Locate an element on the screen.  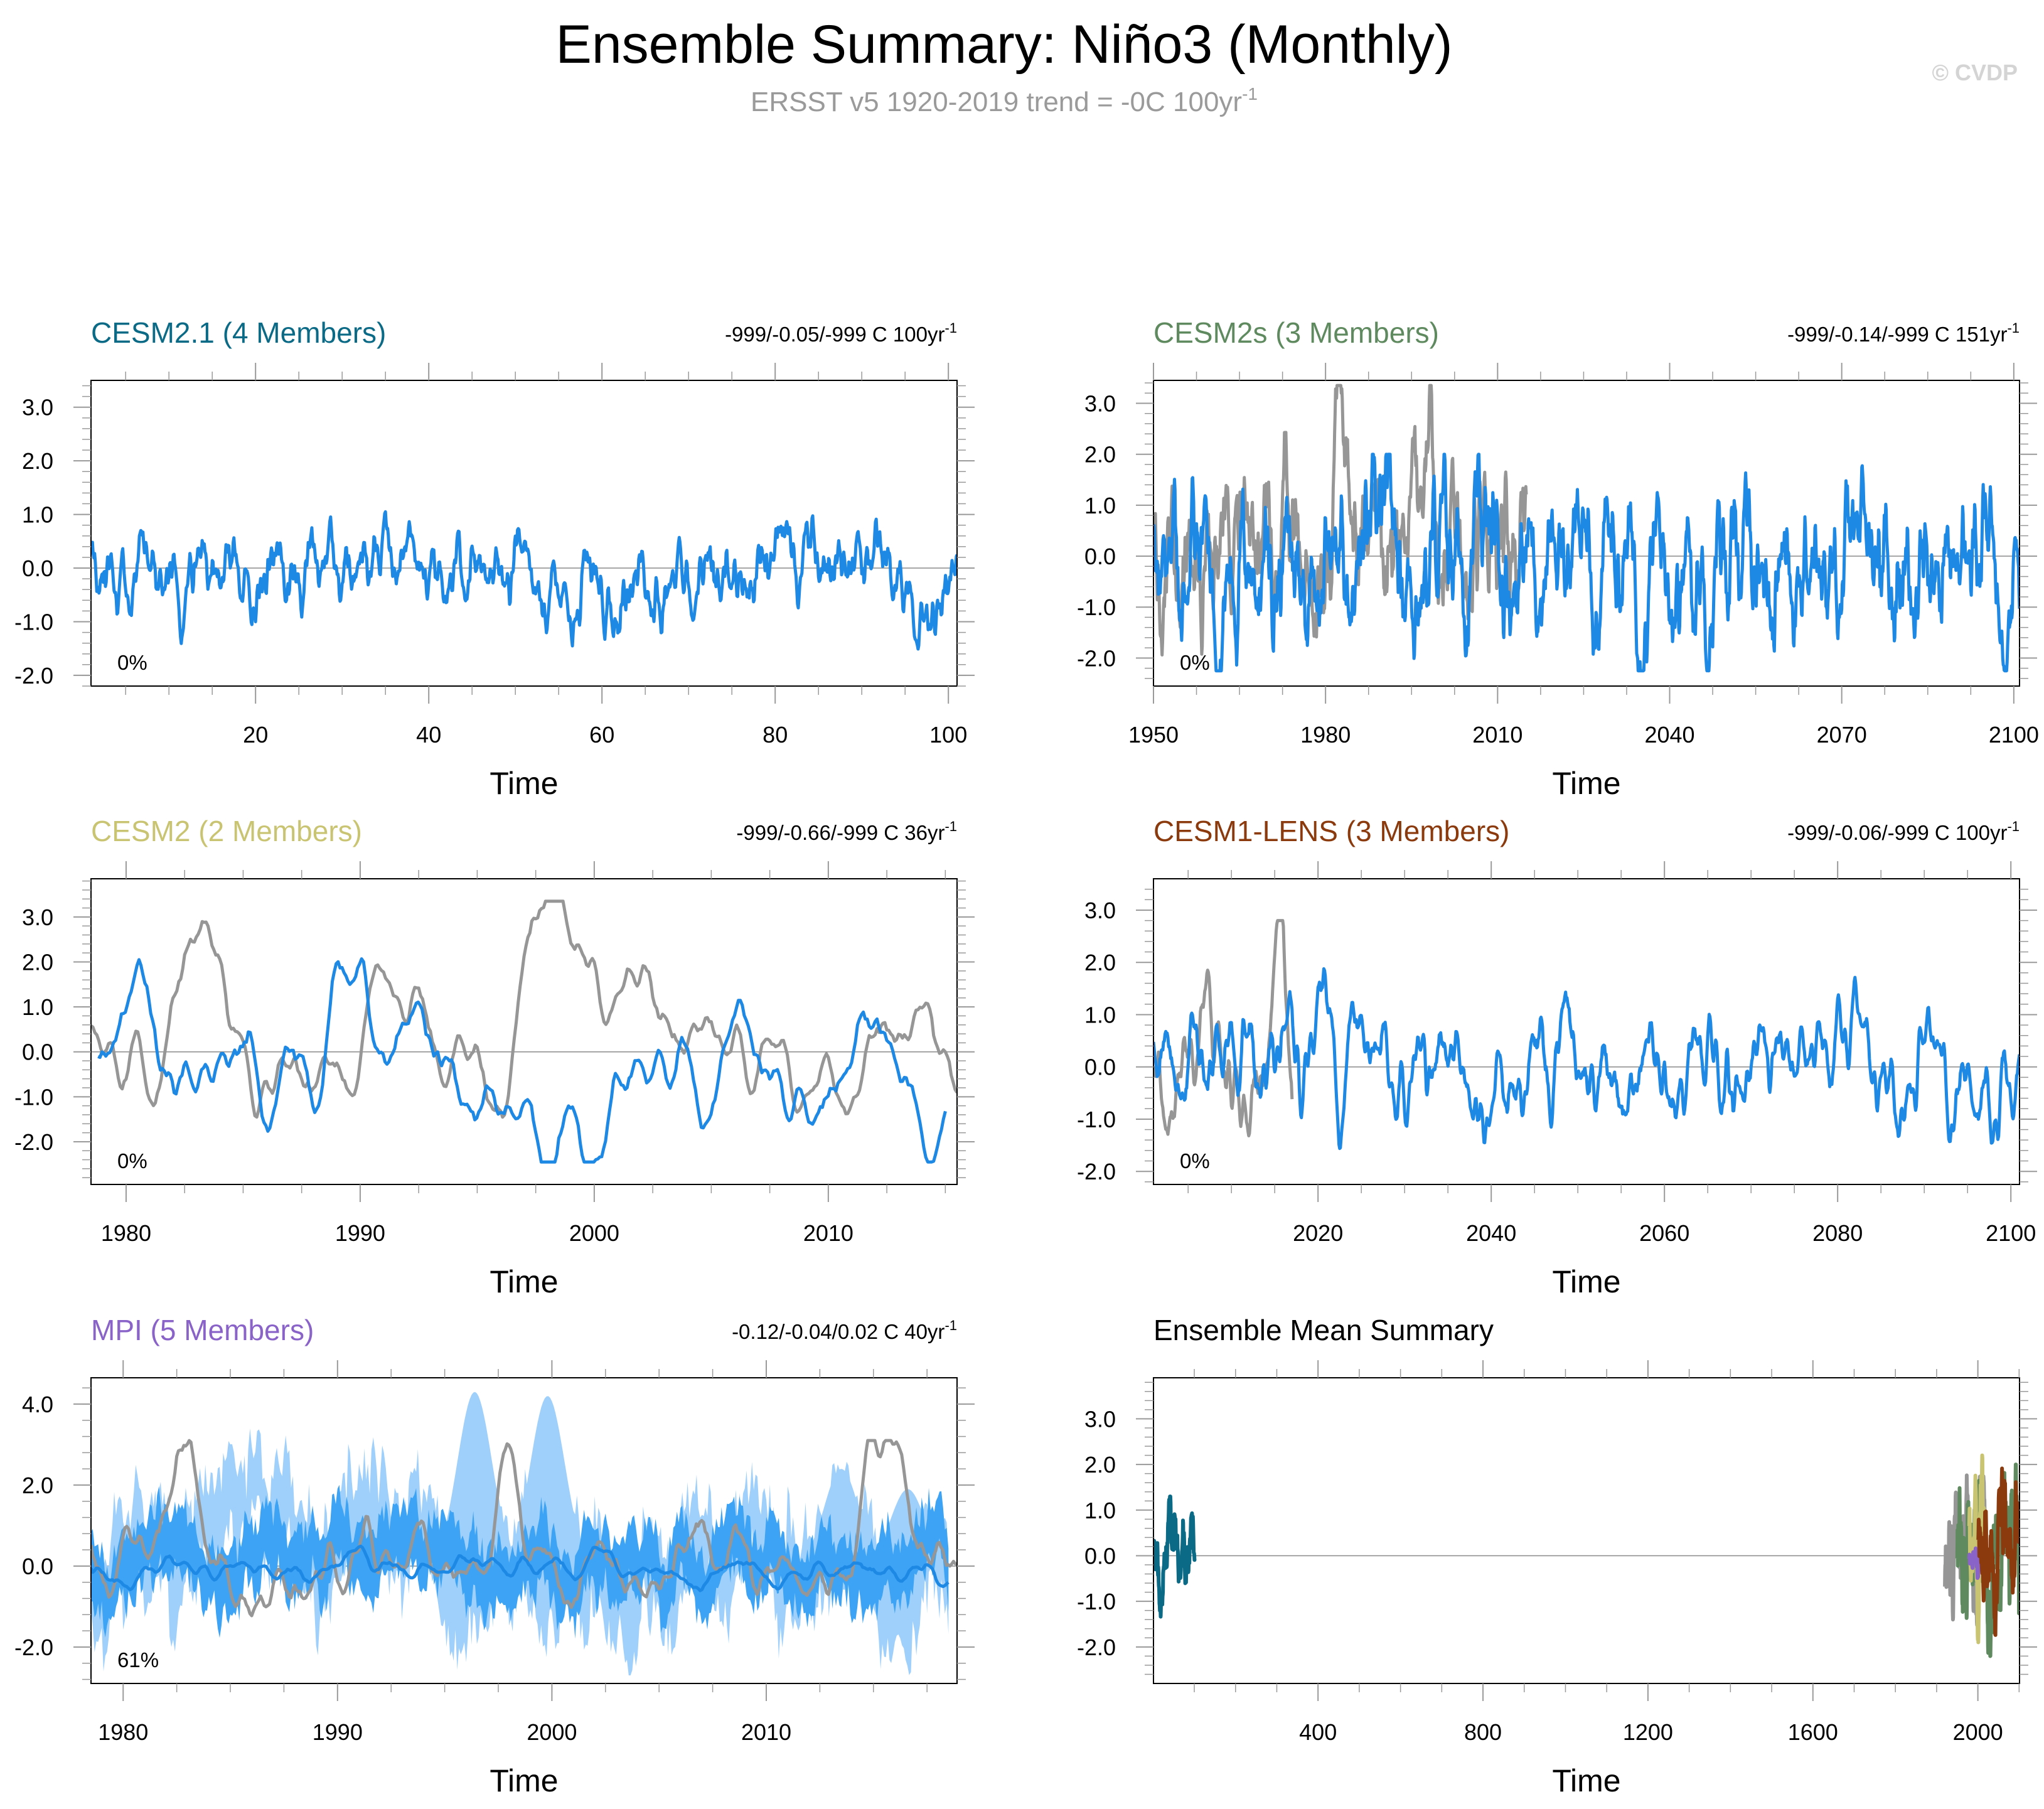
panel-trend-text: -0.12/-0.04/0.02 C 40yr is located at coordinates (838, 1331).